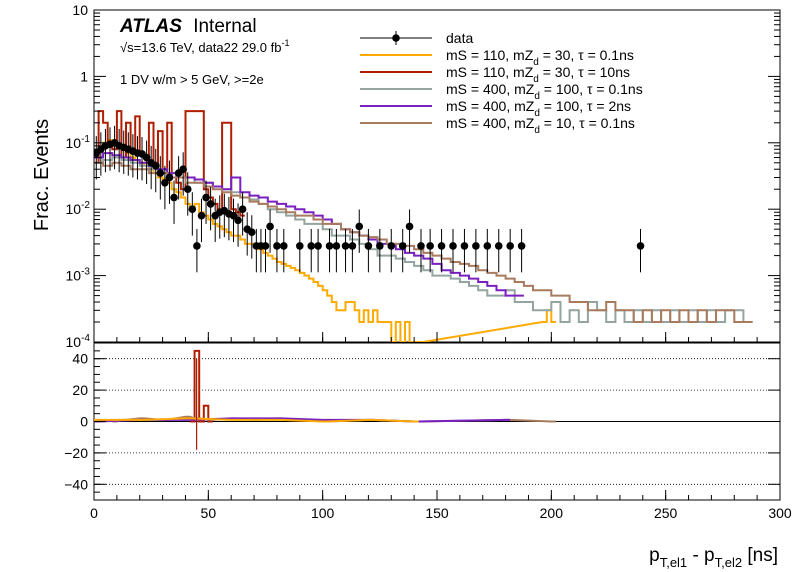 The height and width of the screenshot is (572, 796). Describe the element at coordinates (437, 513) in the screenshot. I see `x-tick-label: 150` at that location.